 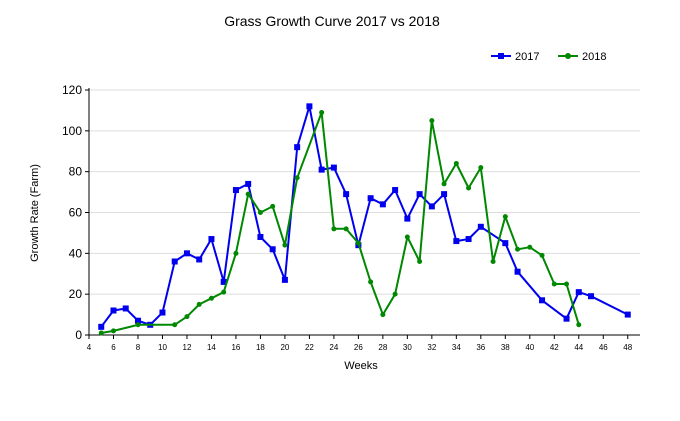 What do you see at coordinates (431, 347) in the screenshot?
I see `x-tick-label: 32` at bounding box center [431, 347].